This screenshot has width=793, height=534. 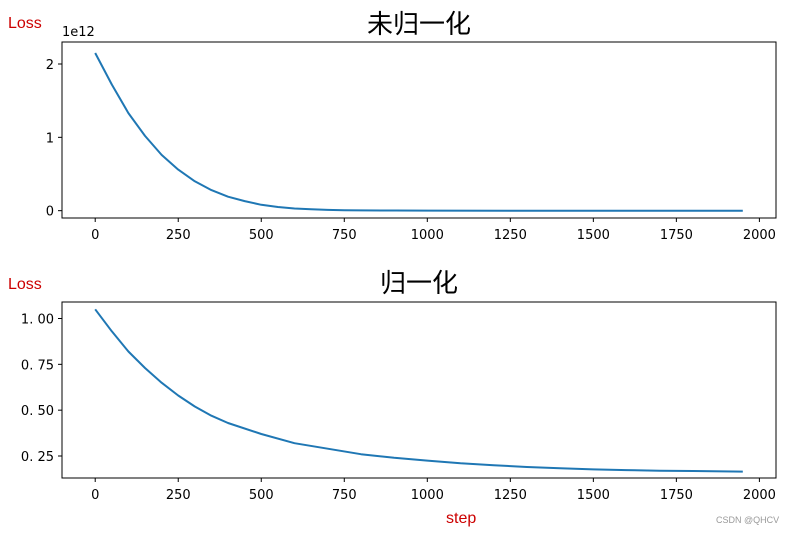 I want to click on top-chart-title: 未归一化, so click(x=419, y=25).